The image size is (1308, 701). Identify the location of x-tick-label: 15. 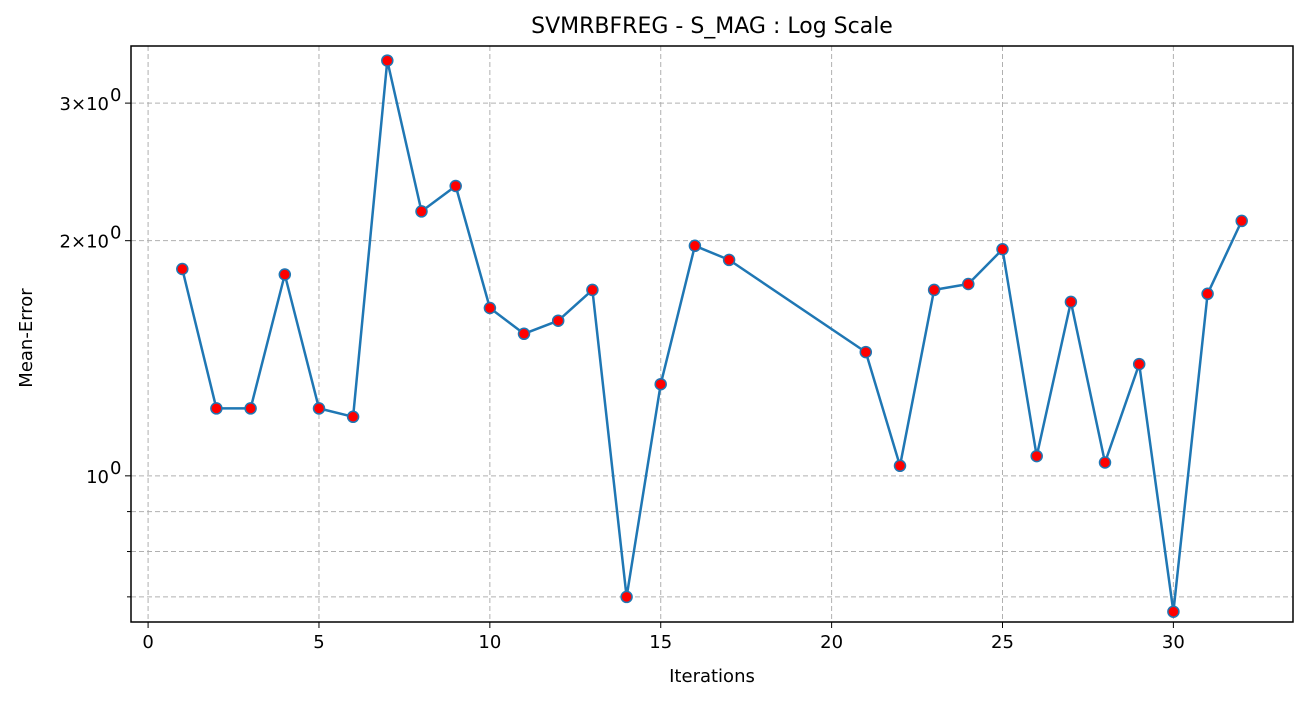
(660, 642).